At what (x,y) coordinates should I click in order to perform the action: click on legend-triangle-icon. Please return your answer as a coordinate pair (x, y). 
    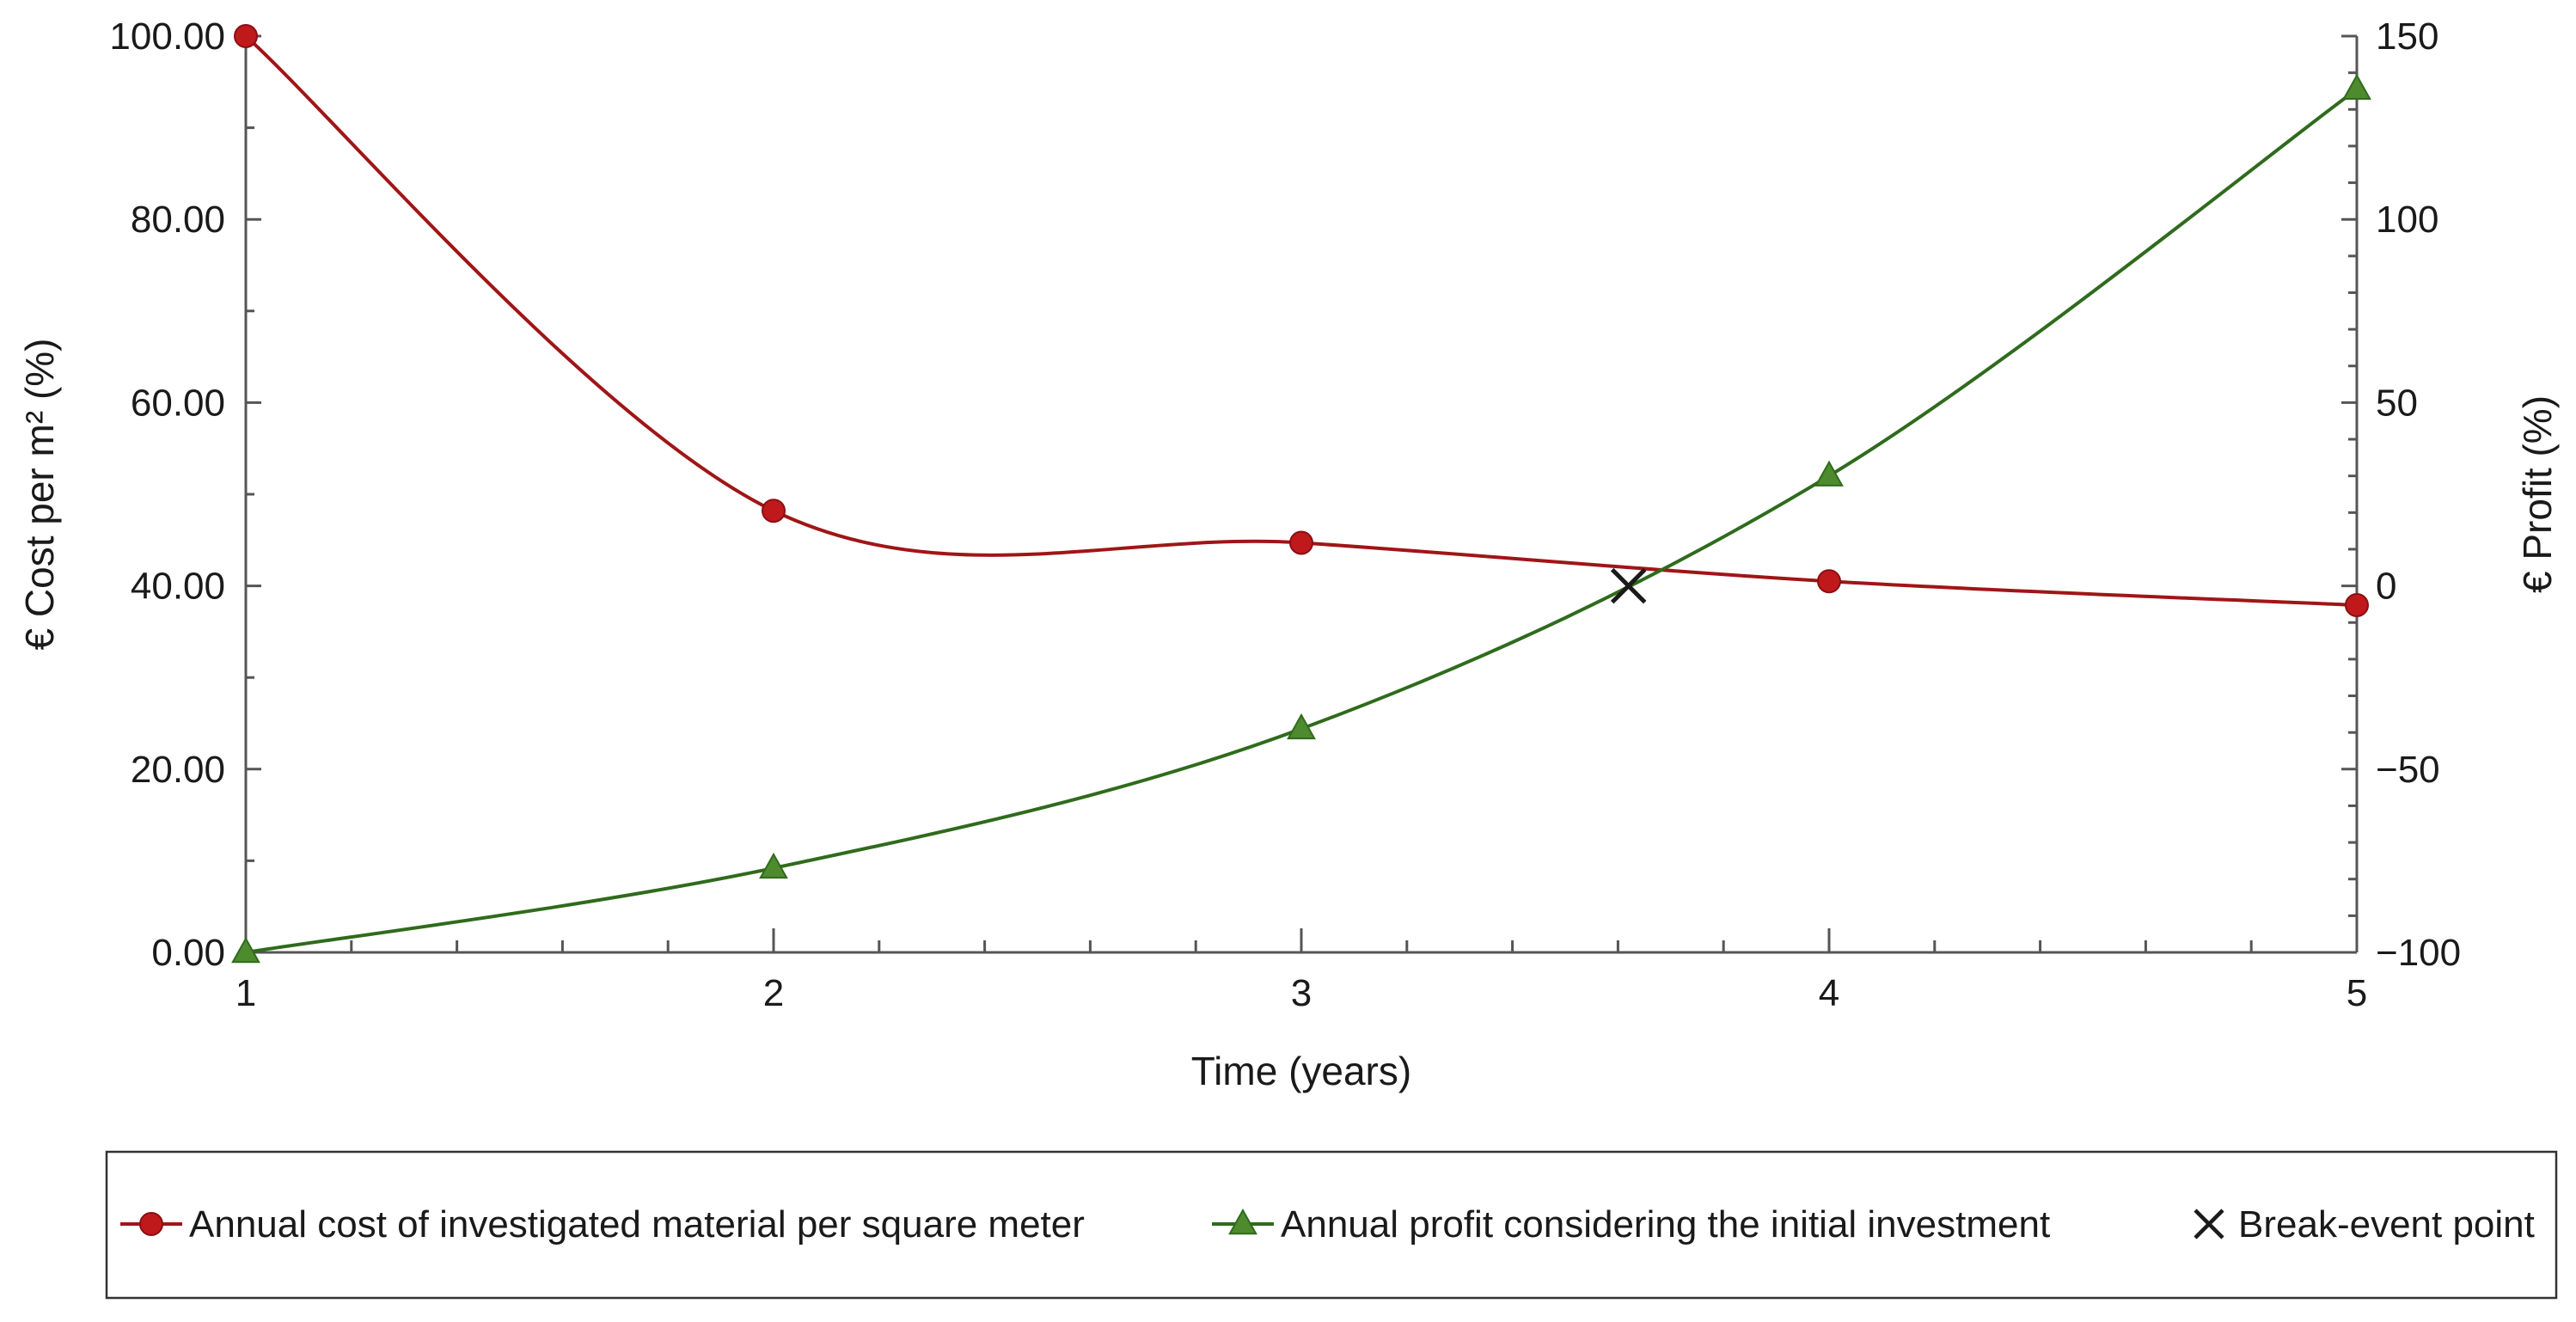
    Looking at the image, I should click on (1242, 1222).